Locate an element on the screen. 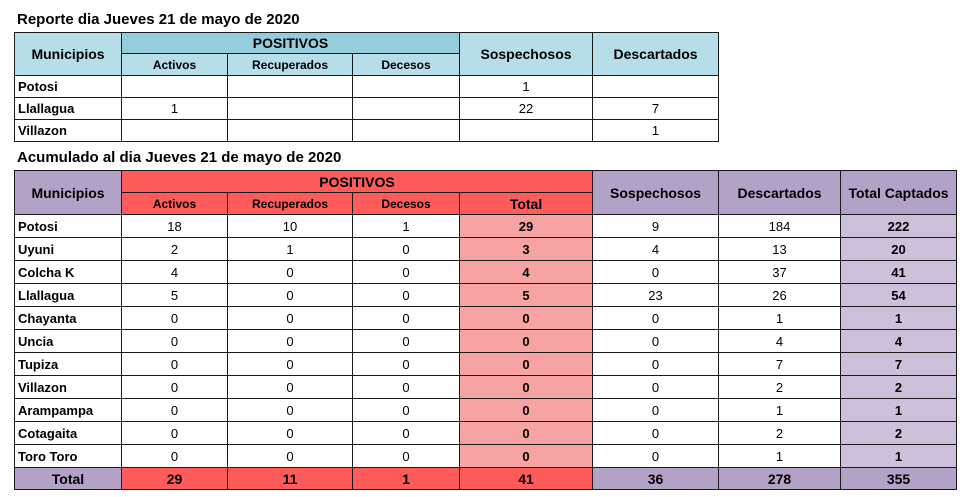 This screenshot has width=980, height=497. cell-sospechosos: 4 is located at coordinates (656, 249).